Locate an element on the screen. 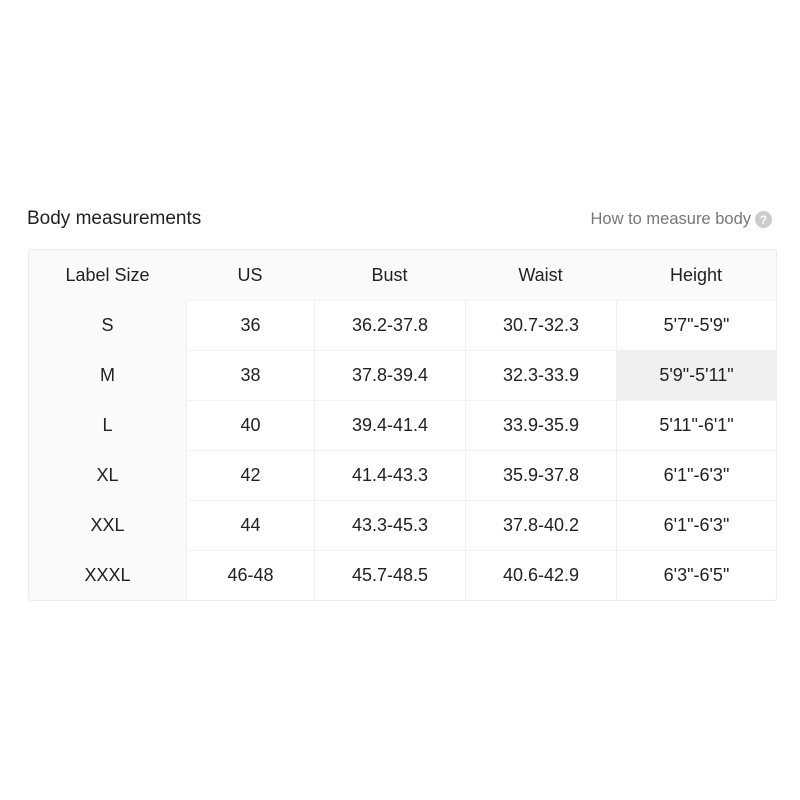  column-header: Bust is located at coordinates (389, 274).